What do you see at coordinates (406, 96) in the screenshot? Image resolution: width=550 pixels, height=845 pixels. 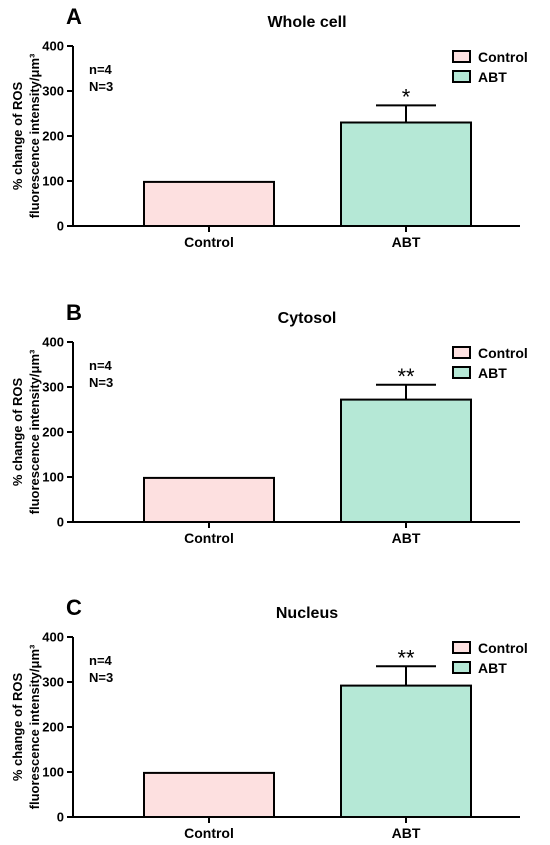 I see `significance-marker: *` at bounding box center [406, 96].